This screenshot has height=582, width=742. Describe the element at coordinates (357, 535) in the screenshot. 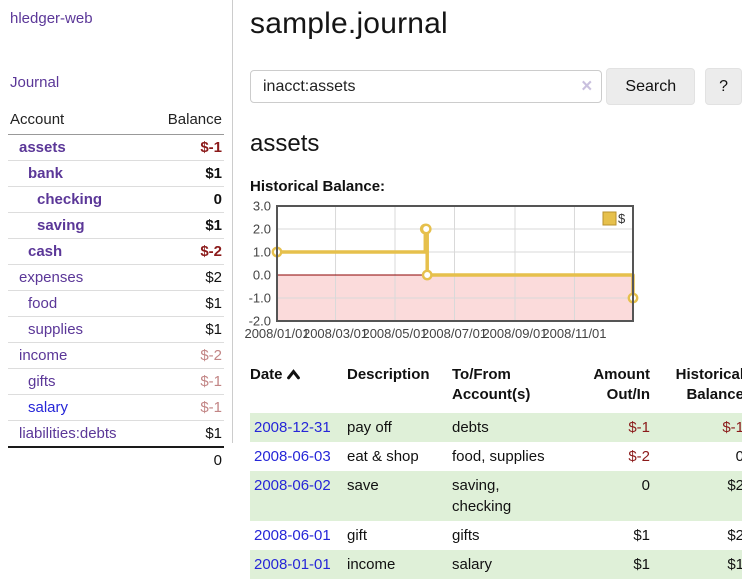

I see `transaction-description: gift` at that location.